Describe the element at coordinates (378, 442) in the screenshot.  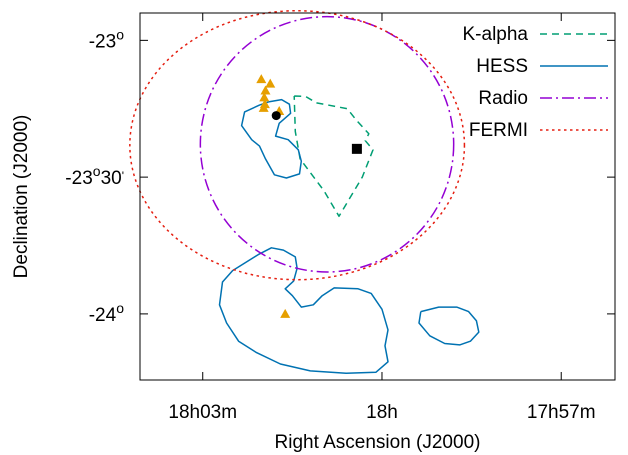
I see `x-axis-label: Right Ascension (J2000)` at that location.